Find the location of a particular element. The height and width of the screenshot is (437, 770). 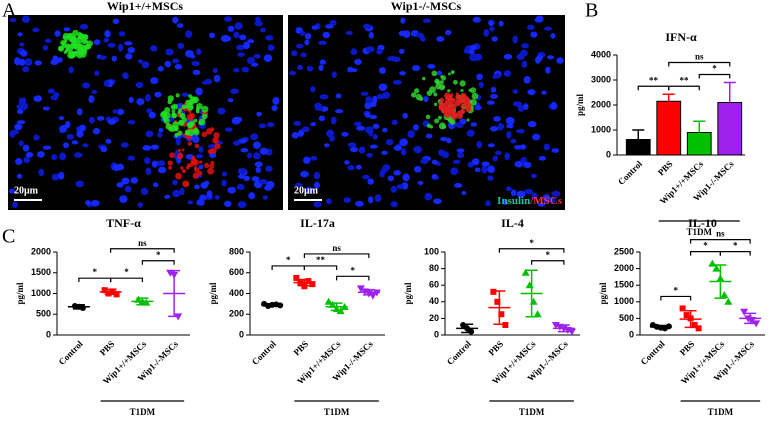

chart-title: IL-17a is located at coordinates (317, 223).